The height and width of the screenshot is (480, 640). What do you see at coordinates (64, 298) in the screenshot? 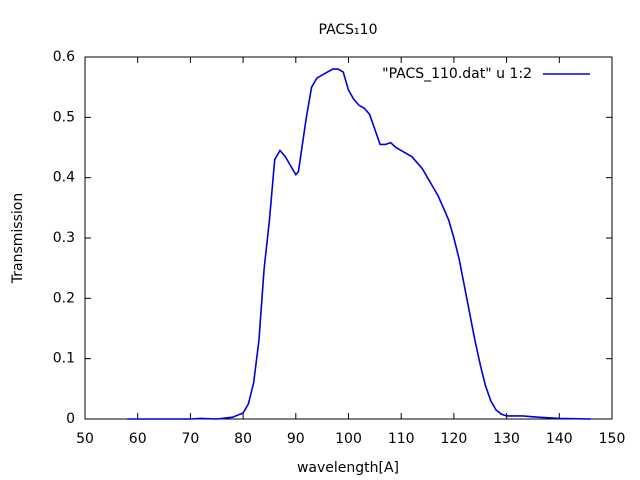
I see `y-tick-label: 0.2` at bounding box center [64, 298].